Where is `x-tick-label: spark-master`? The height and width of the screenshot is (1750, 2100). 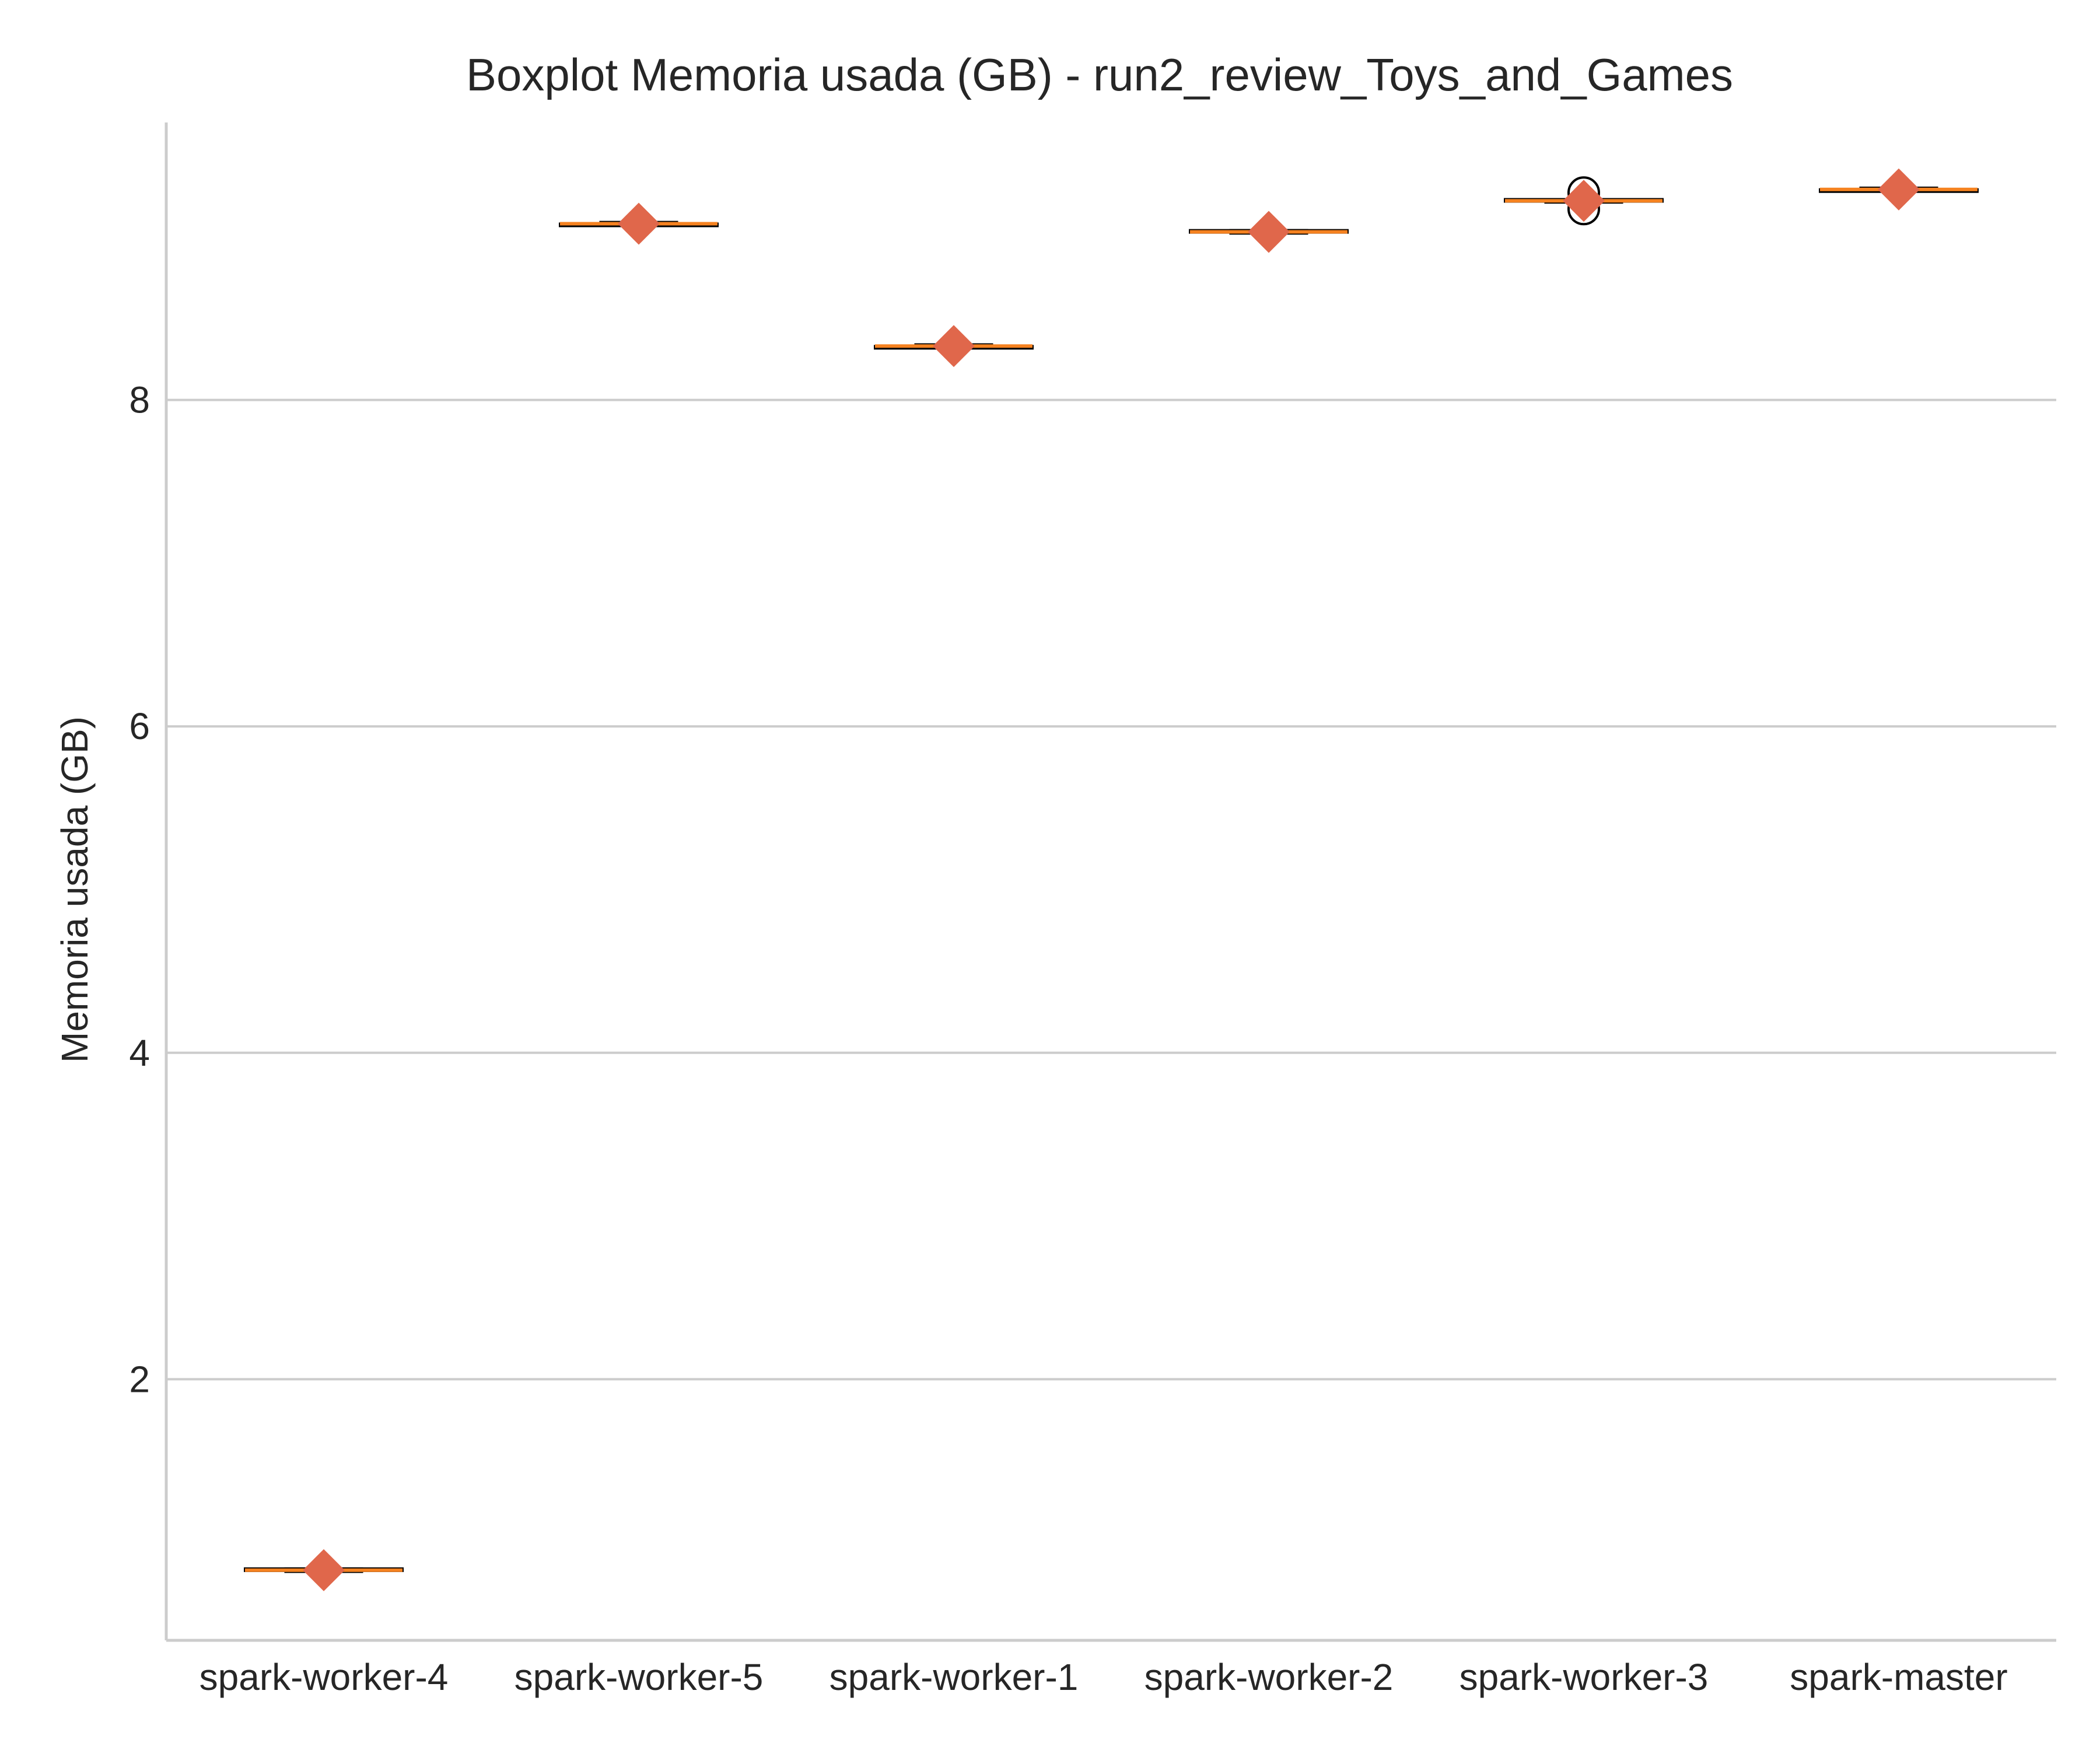 x-tick-label: spark-master is located at coordinates (1898, 1677).